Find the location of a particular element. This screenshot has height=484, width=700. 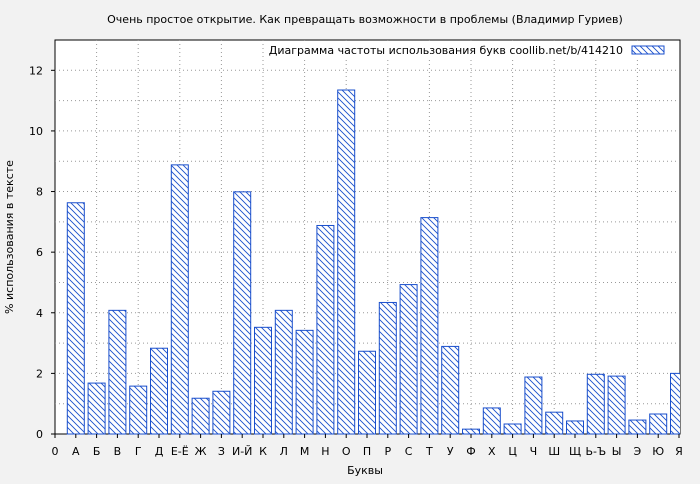

x-tick-label: Д is located at coordinates (159, 451).